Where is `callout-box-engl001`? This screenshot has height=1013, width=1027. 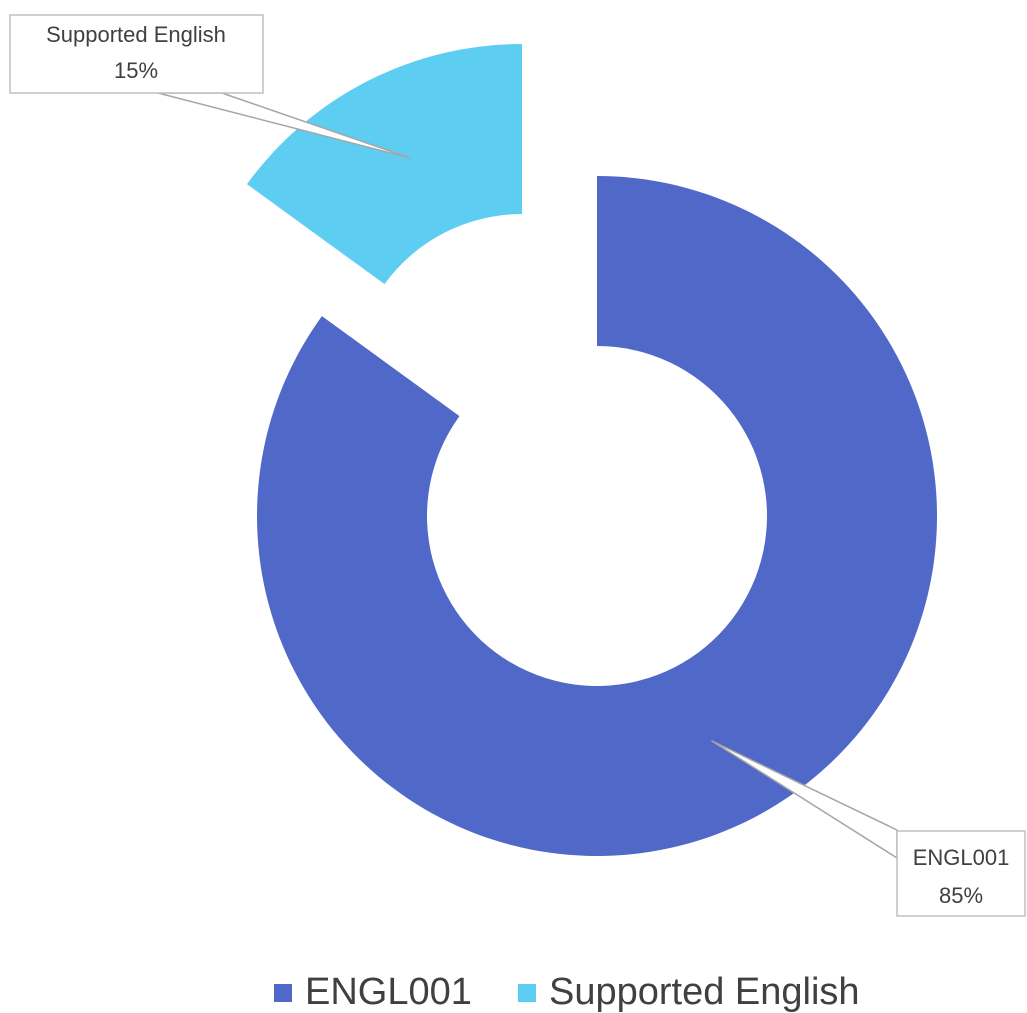
callout-box-engl001 is located at coordinates (961, 873).